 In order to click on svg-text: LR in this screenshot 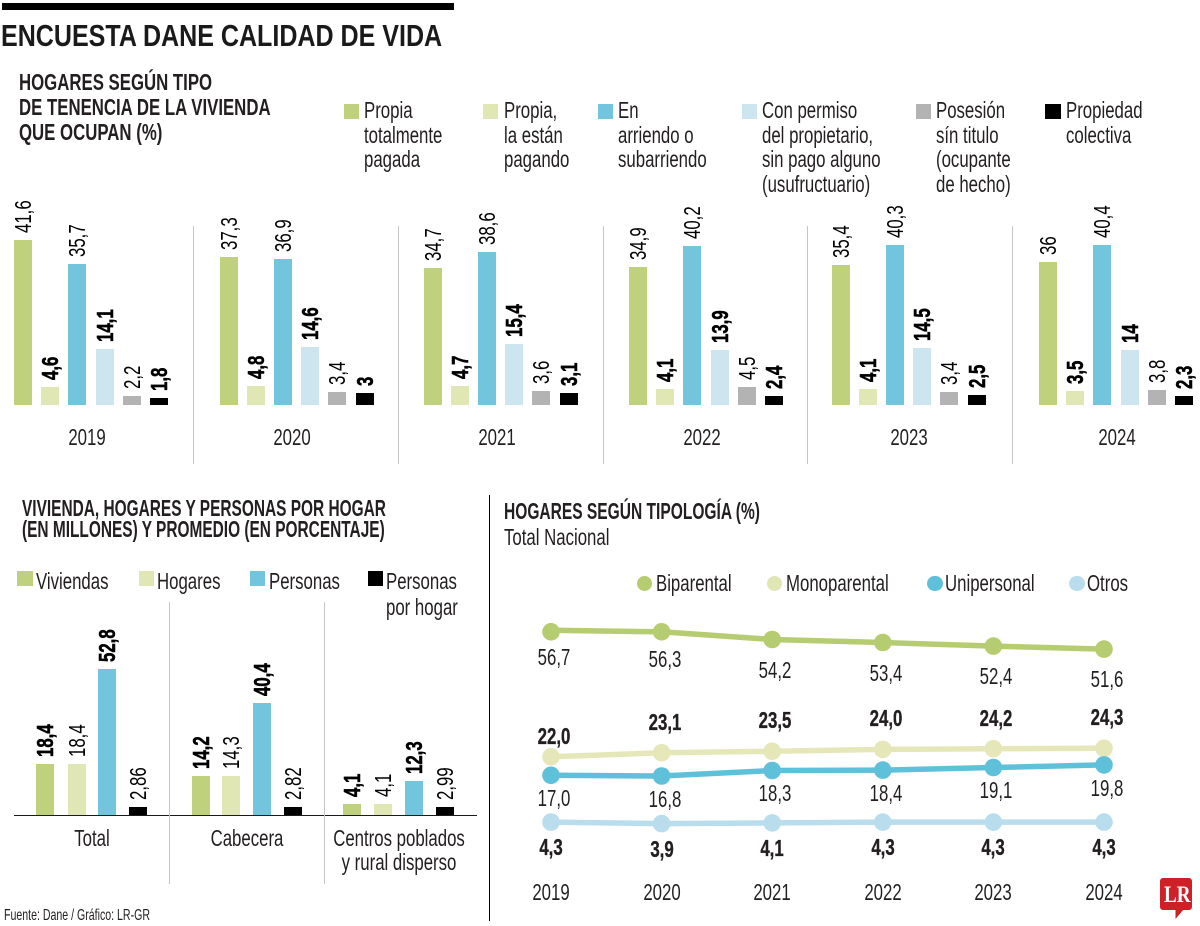, I will do `click(1177, 894)`.